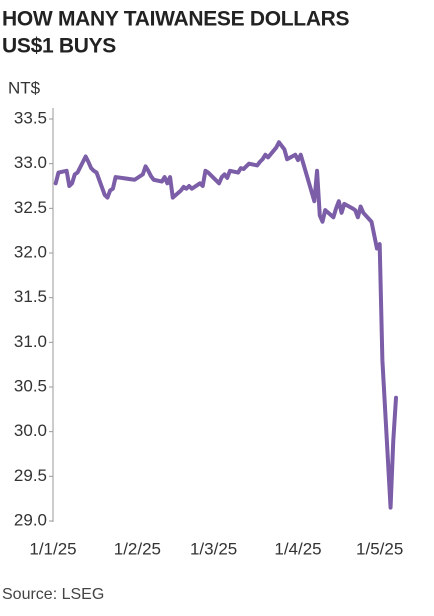  What do you see at coordinates (30, 296) in the screenshot?
I see `y-tick-label: 31.5` at bounding box center [30, 296].